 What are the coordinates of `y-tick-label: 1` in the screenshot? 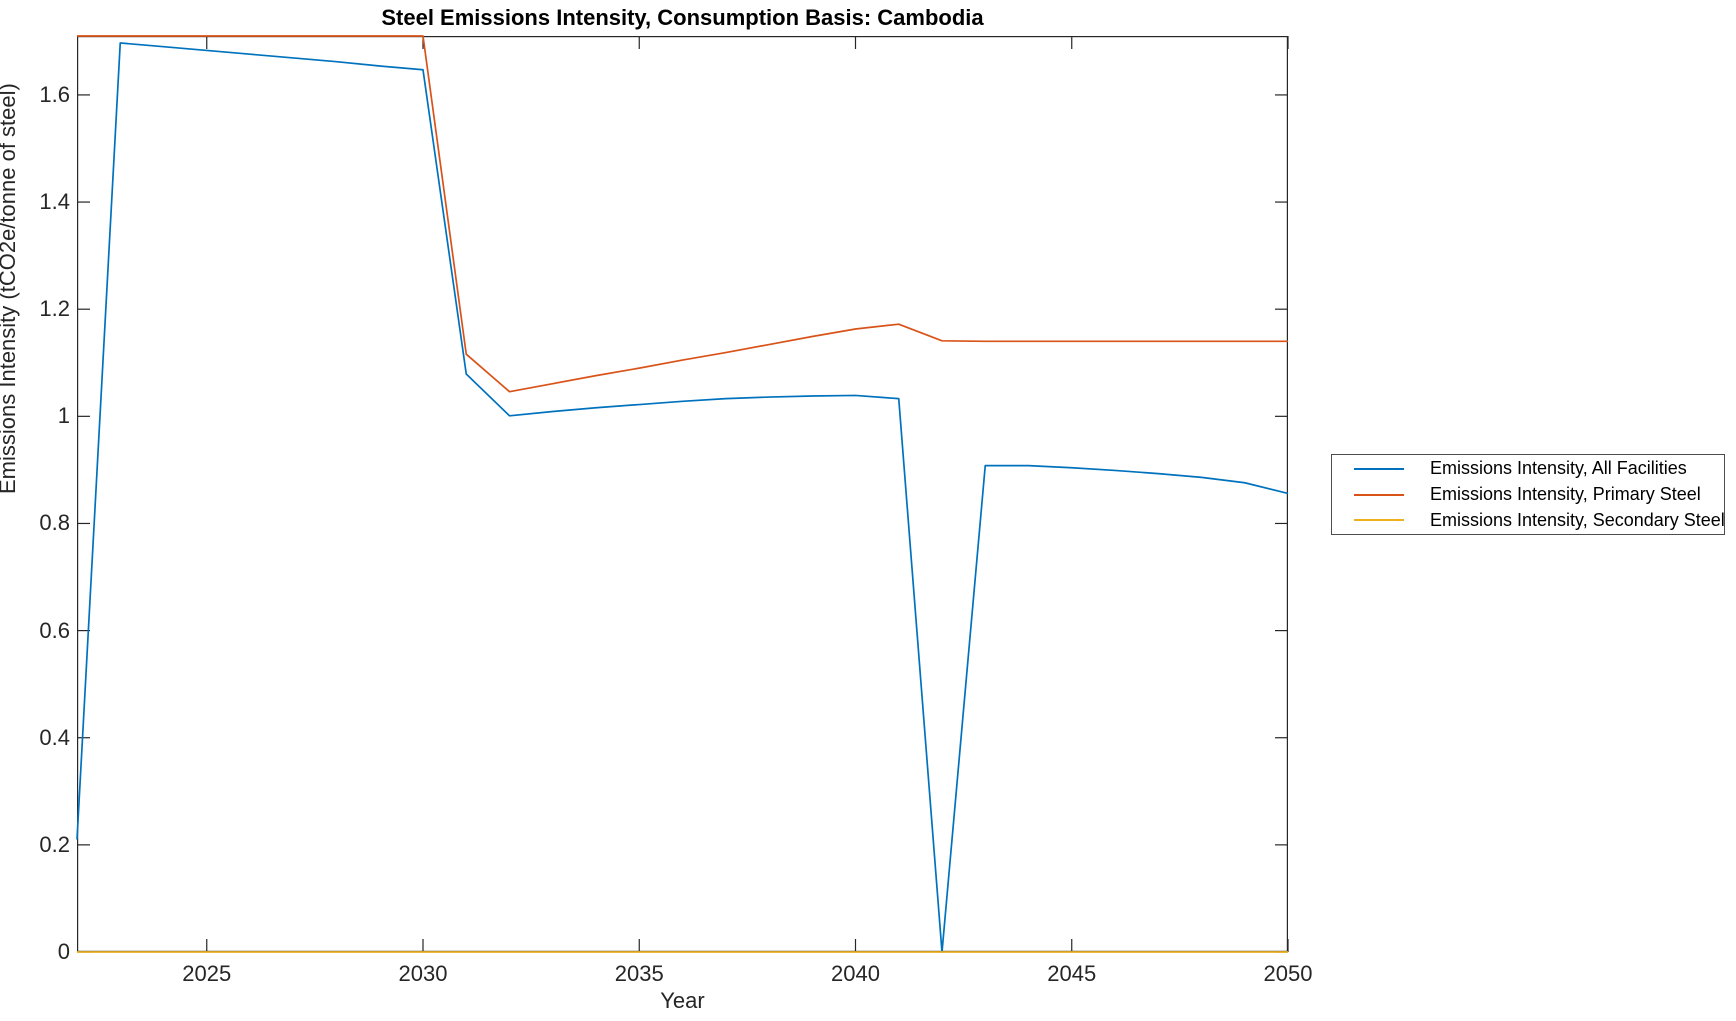 It's located at (63, 416).